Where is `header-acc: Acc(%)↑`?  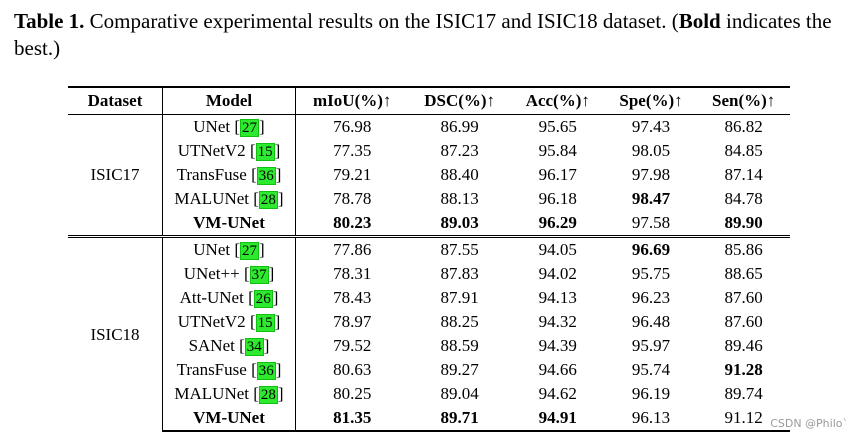 header-acc: Acc(%)↑ is located at coordinates (557, 100).